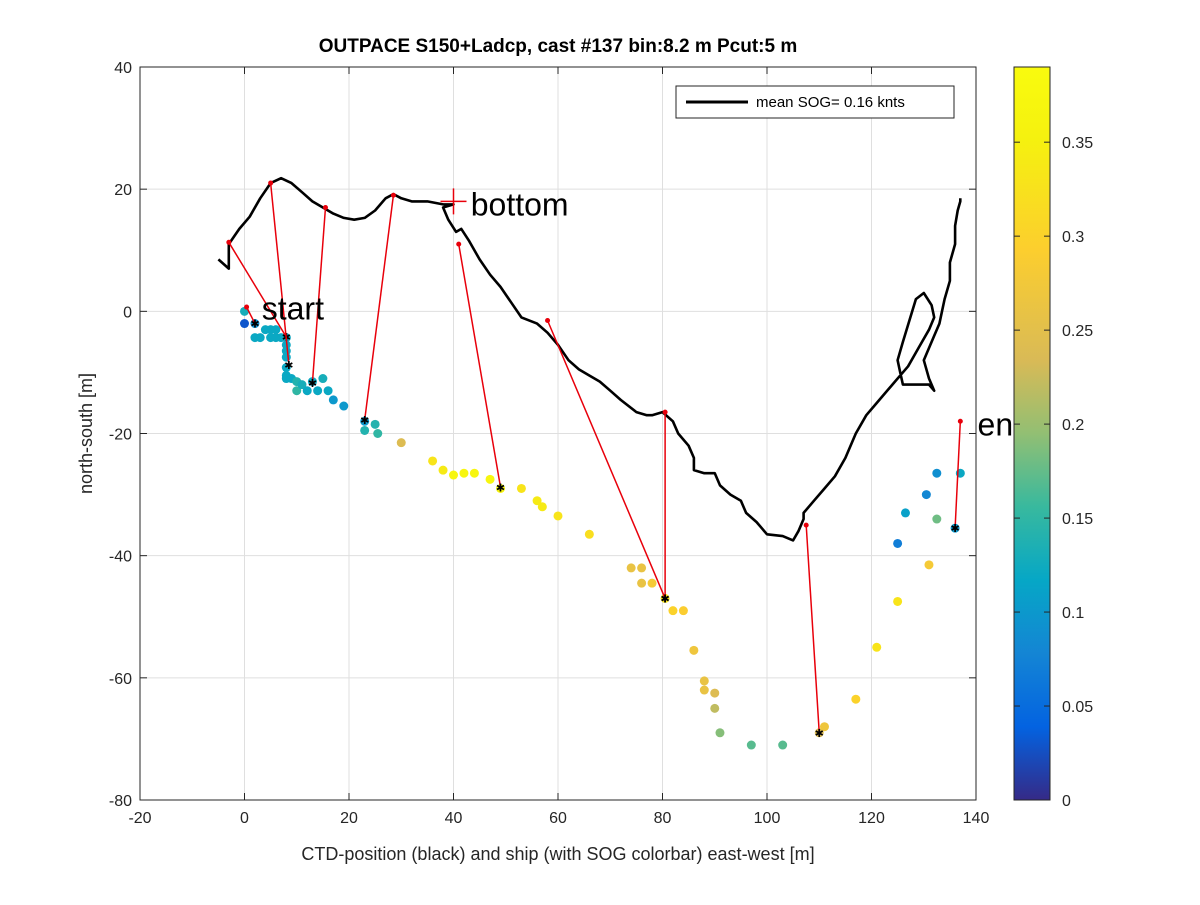  Describe the element at coordinates (663, 818) in the screenshot. I see `x-tick-label: 80` at that location.